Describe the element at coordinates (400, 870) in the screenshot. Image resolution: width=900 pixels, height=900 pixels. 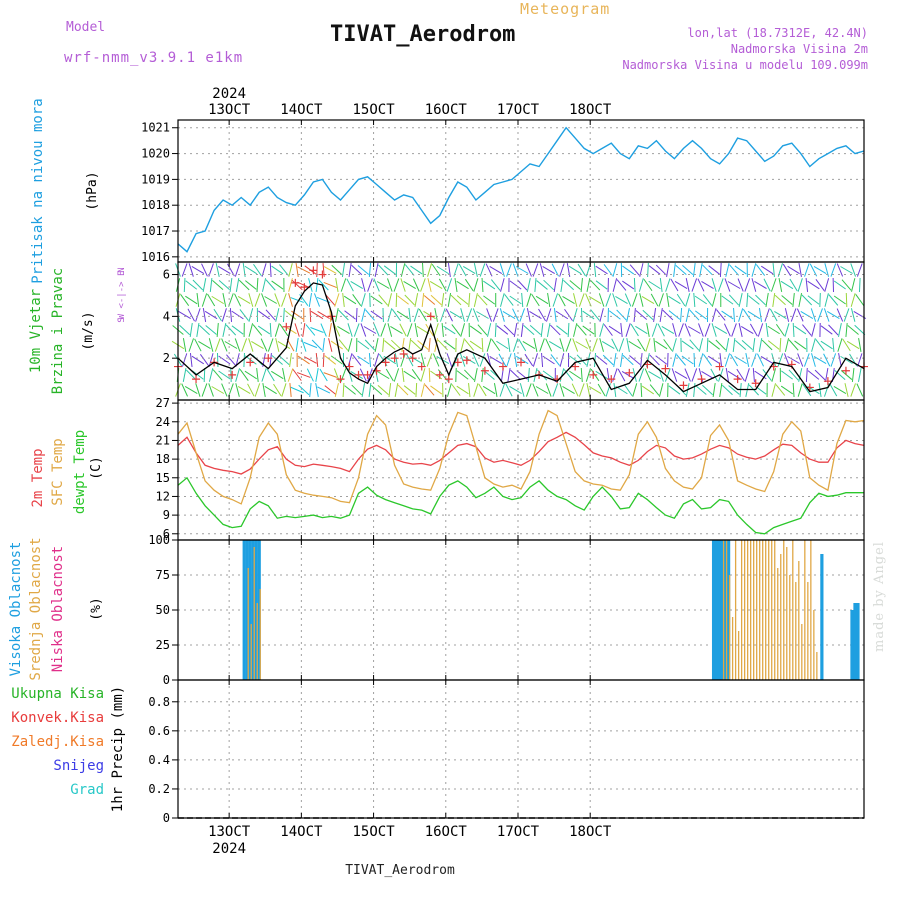
I see `footer-title: TIVAT_Aerodrom` at that location.